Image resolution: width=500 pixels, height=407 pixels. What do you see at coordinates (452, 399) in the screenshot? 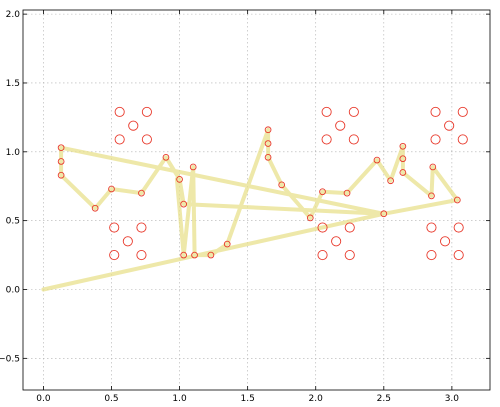
I see `x-tick-label: 3.0` at bounding box center [452, 399].